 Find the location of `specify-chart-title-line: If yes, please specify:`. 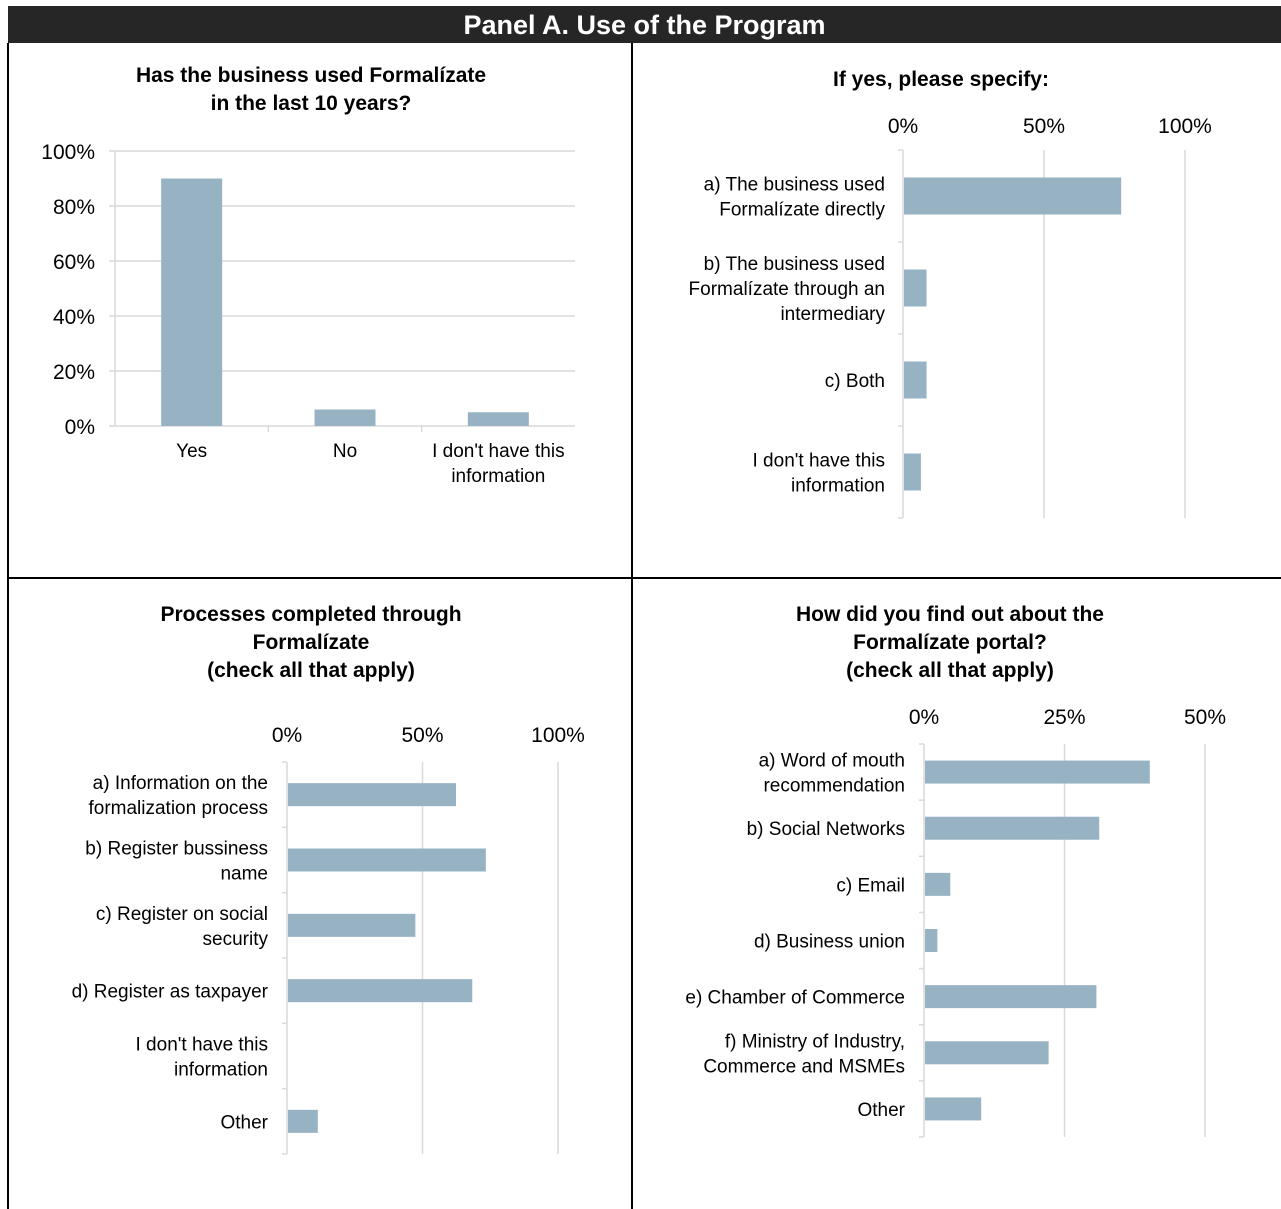

specify-chart-title-line: If yes, please specify: is located at coordinates (941, 79).